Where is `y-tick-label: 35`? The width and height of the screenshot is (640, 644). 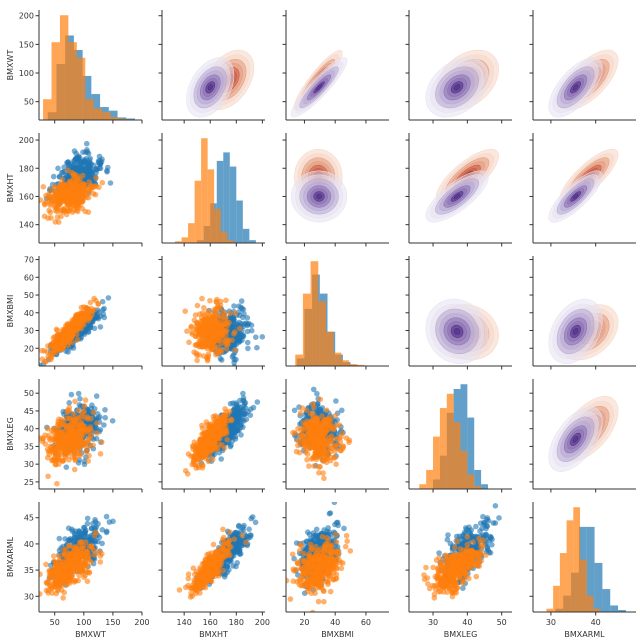
y-tick-label: 35 is located at coordinates (29, 446).